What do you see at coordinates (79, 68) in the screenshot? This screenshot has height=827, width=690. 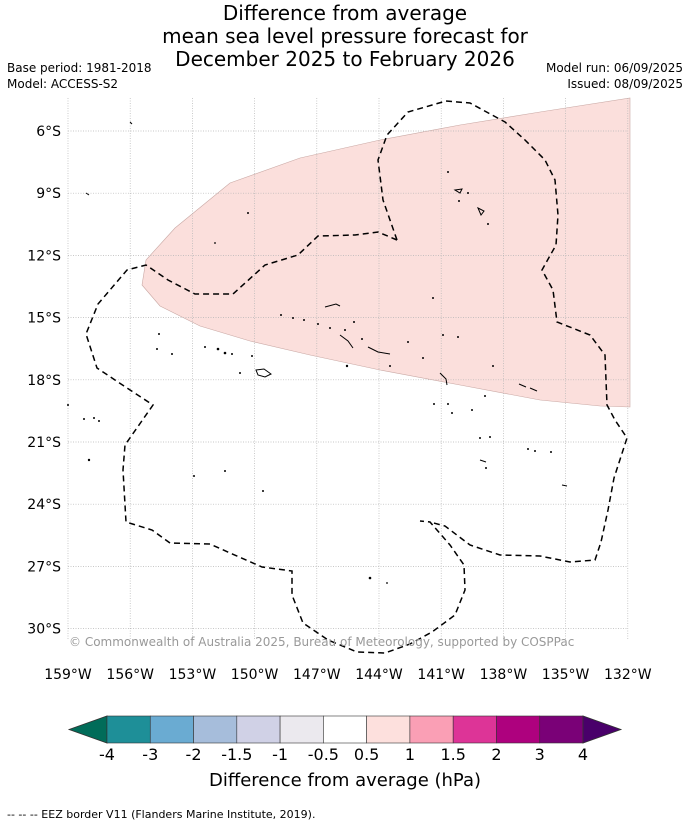 I see `base-period: Base period: 1981-2018` at bounding box center [79, 68].